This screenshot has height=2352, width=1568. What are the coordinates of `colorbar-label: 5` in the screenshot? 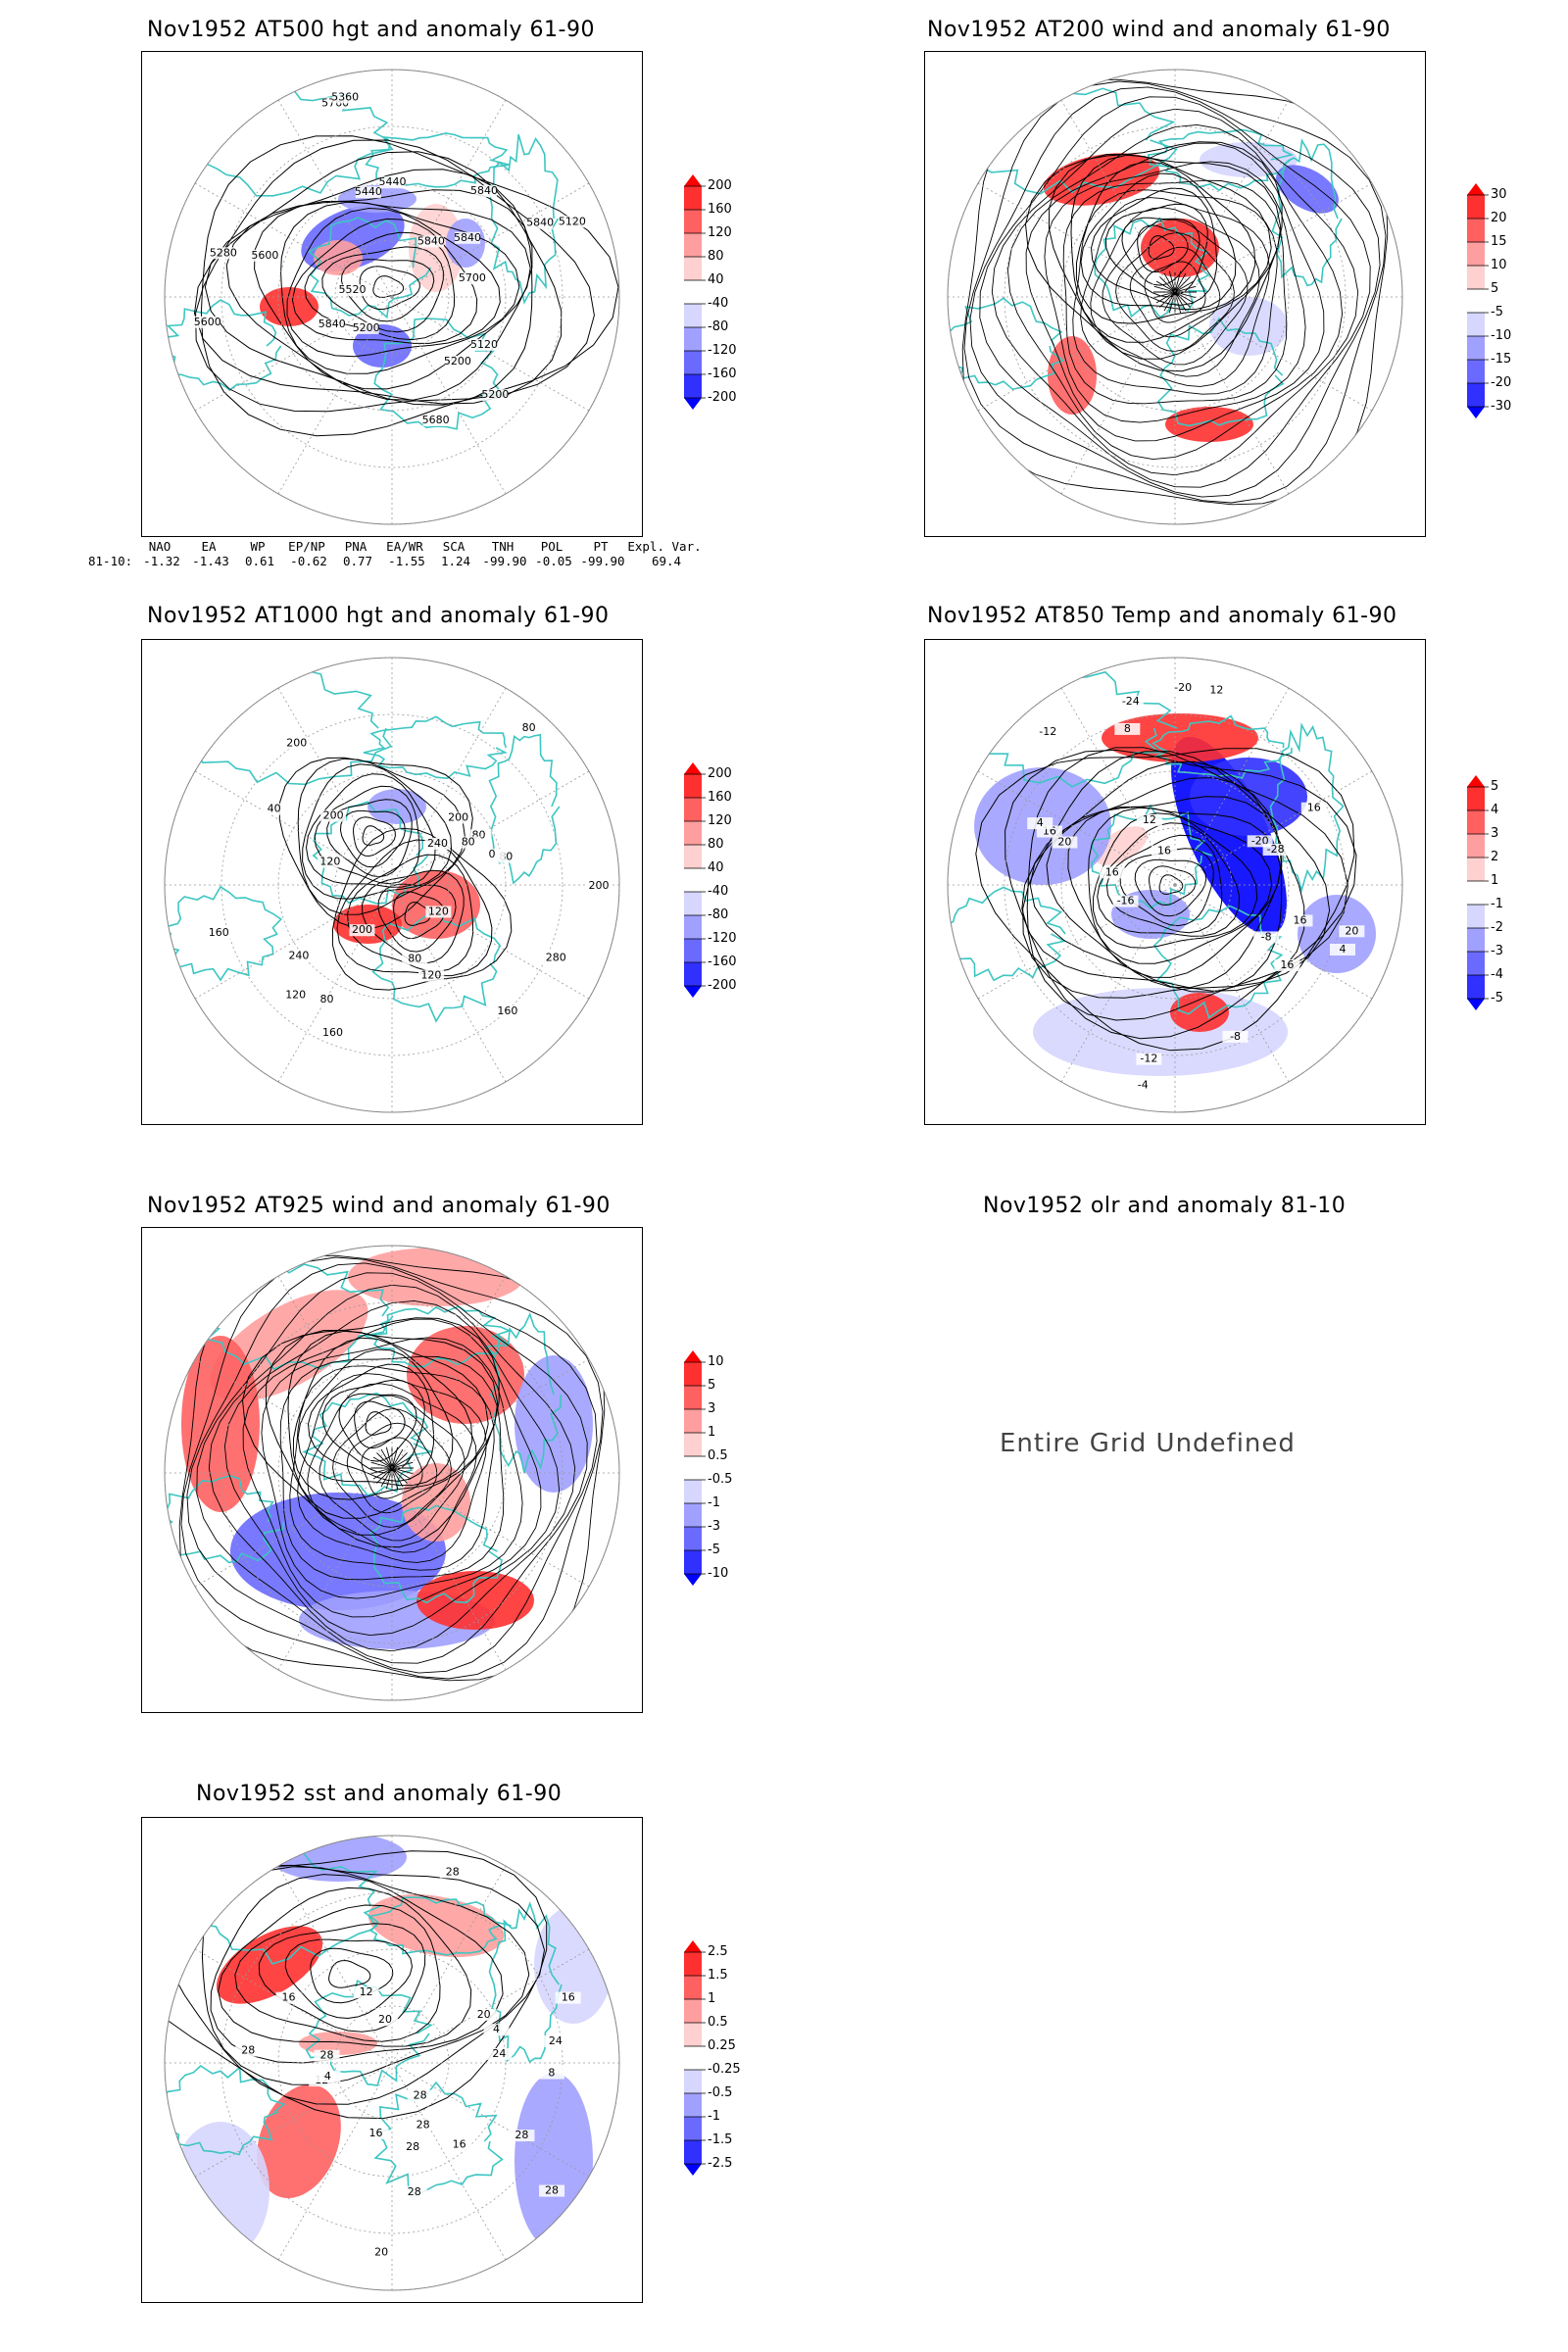 It's located at (1495, 288).